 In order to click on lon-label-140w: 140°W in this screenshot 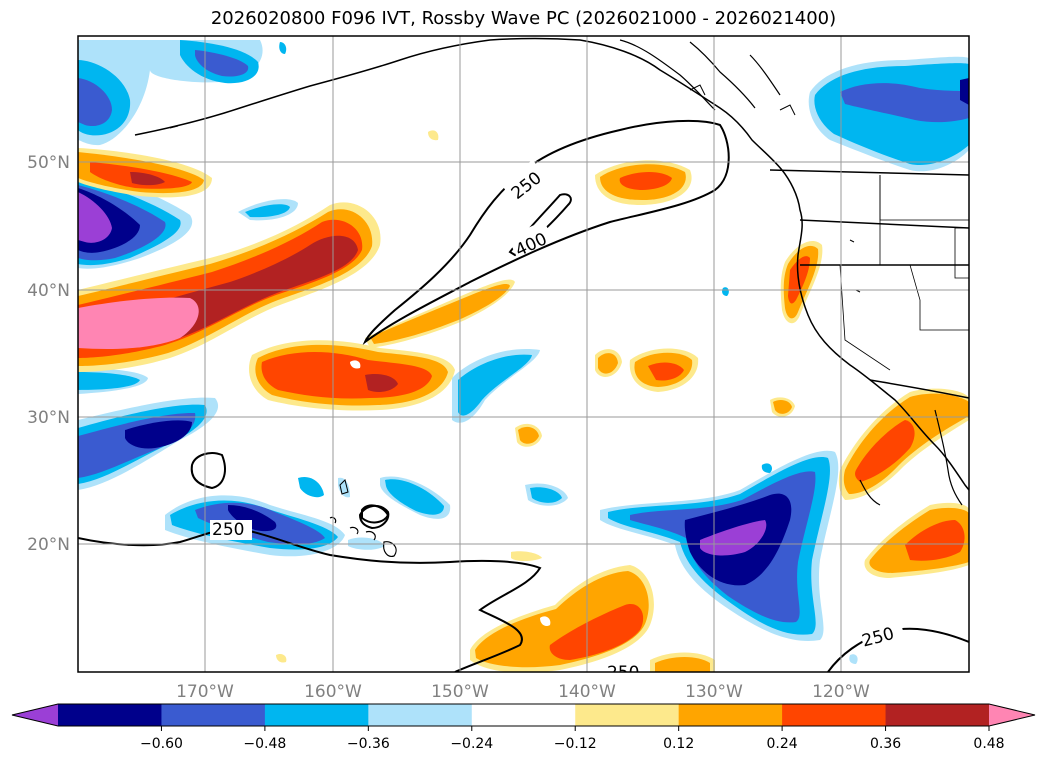, I will do `click(587, 692)`.